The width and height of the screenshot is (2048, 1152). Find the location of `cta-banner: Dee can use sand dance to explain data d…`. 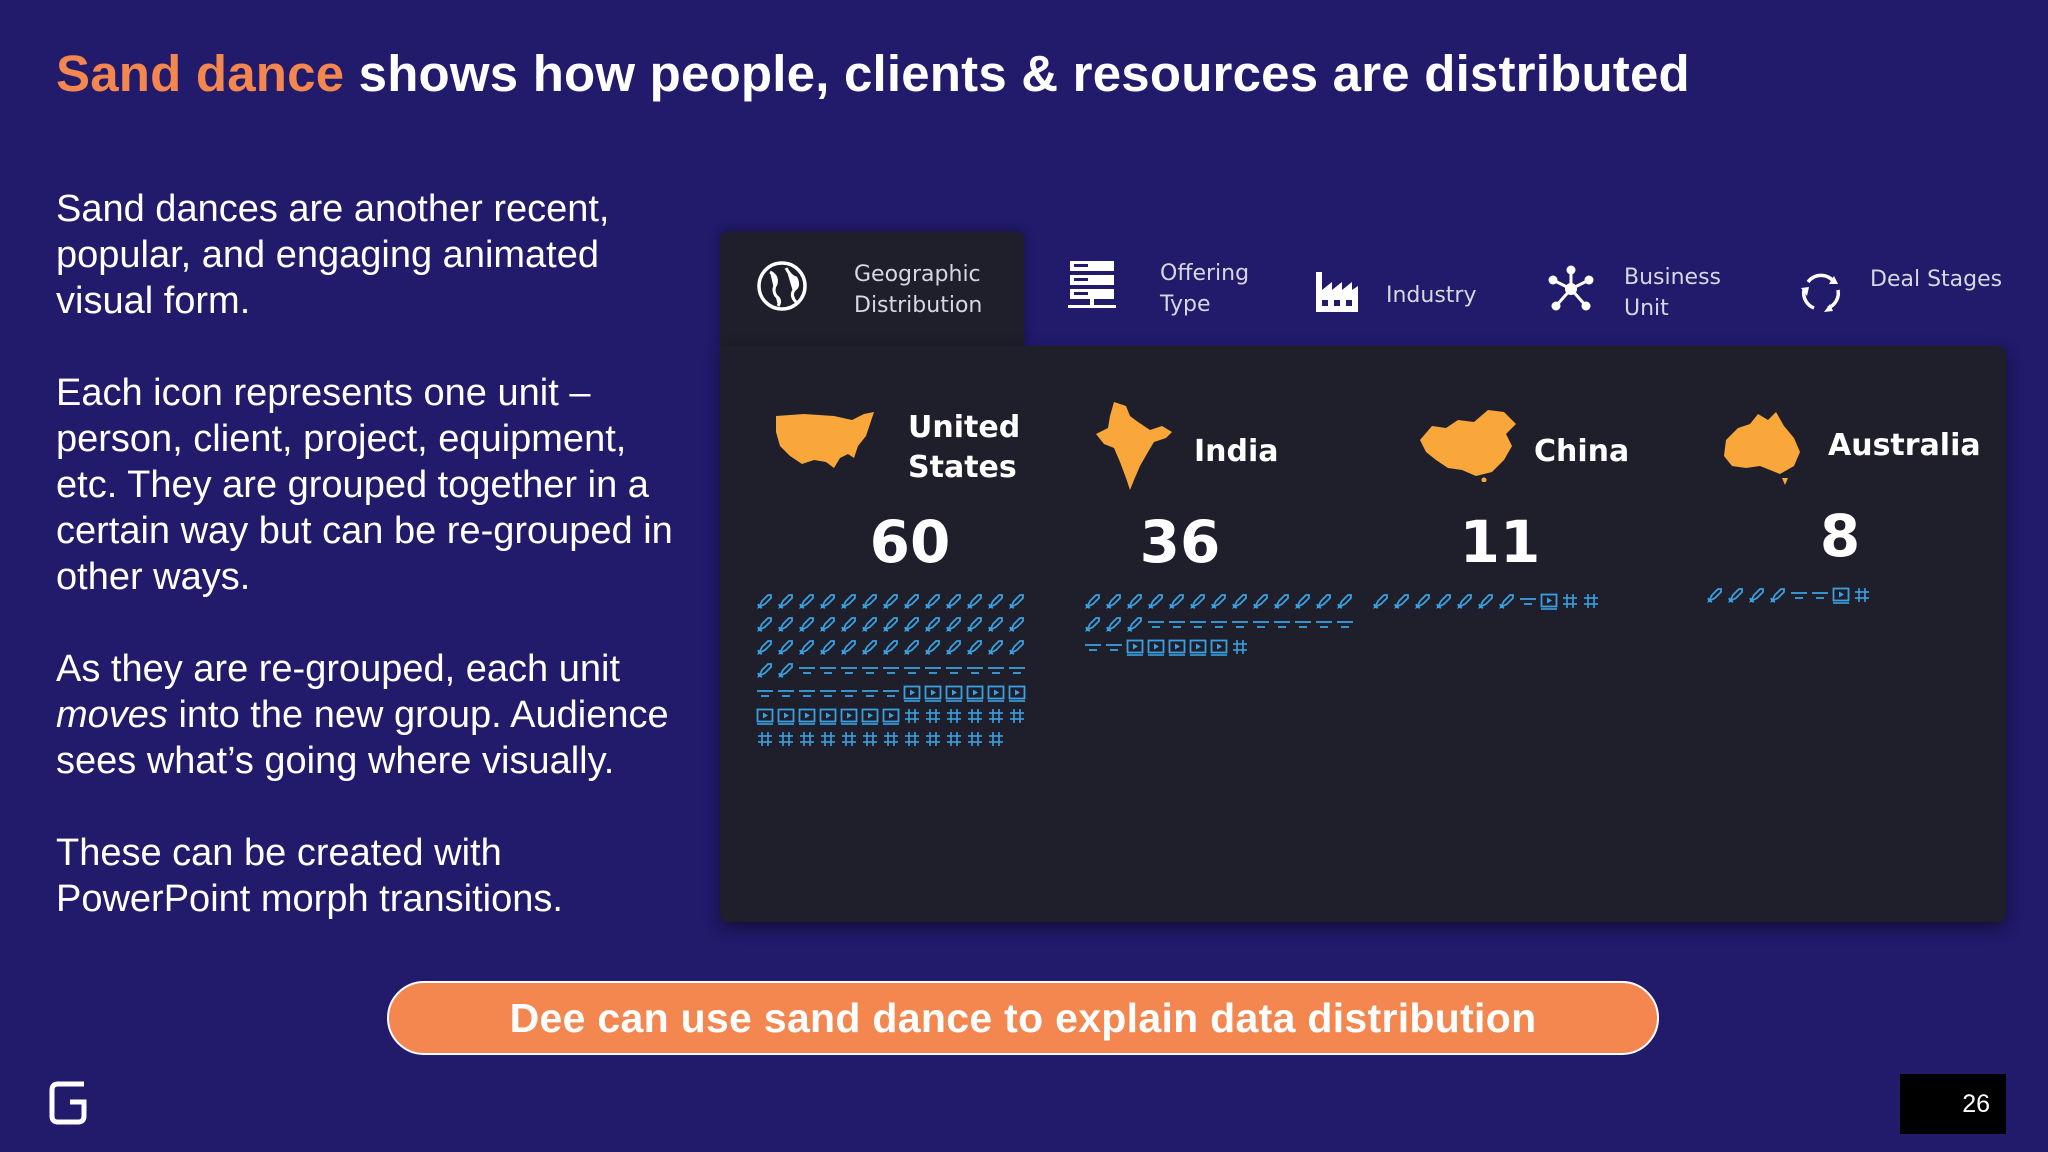

cta-banner: Dee can use sand dance to explain data d… is located at coordinates (1023, 1018).